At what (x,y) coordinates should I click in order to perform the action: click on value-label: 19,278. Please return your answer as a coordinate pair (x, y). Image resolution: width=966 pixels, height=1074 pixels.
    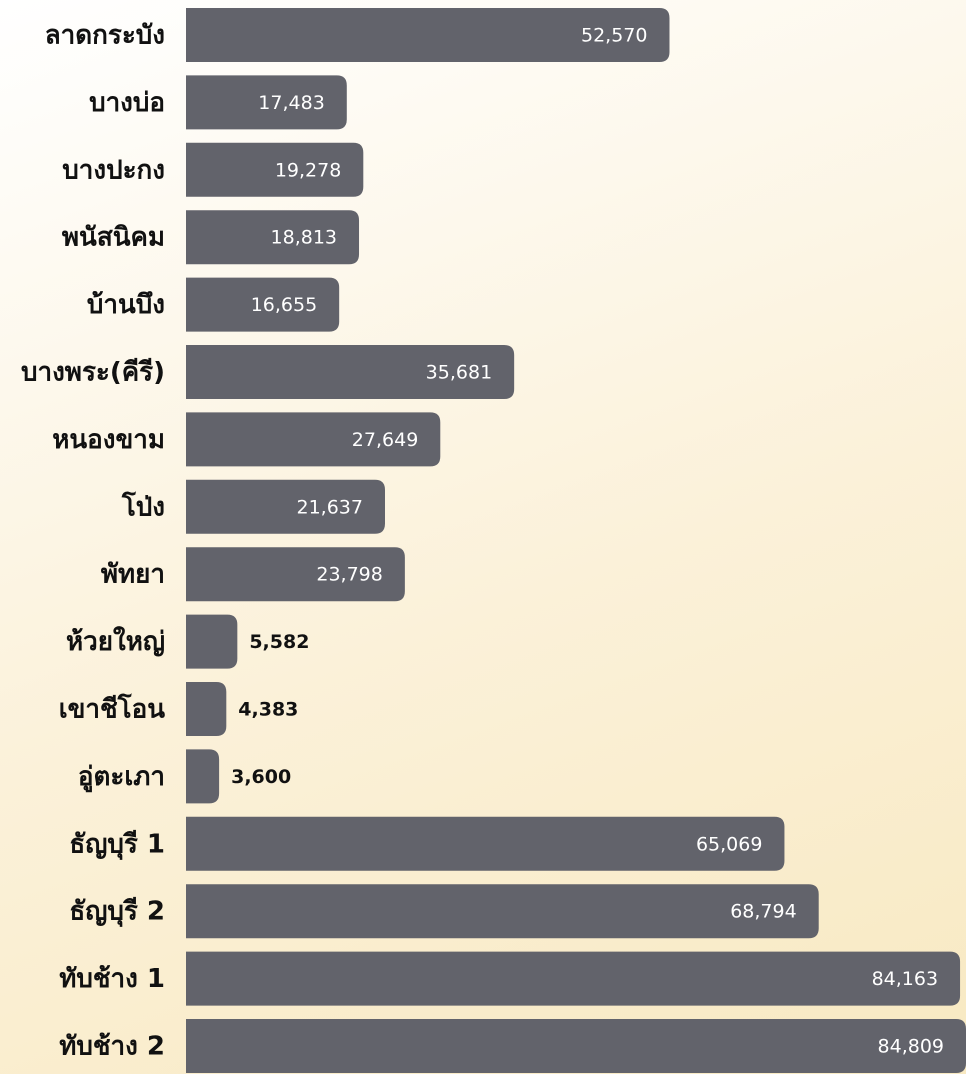
    Looking at the image, I should click on (308, 170).